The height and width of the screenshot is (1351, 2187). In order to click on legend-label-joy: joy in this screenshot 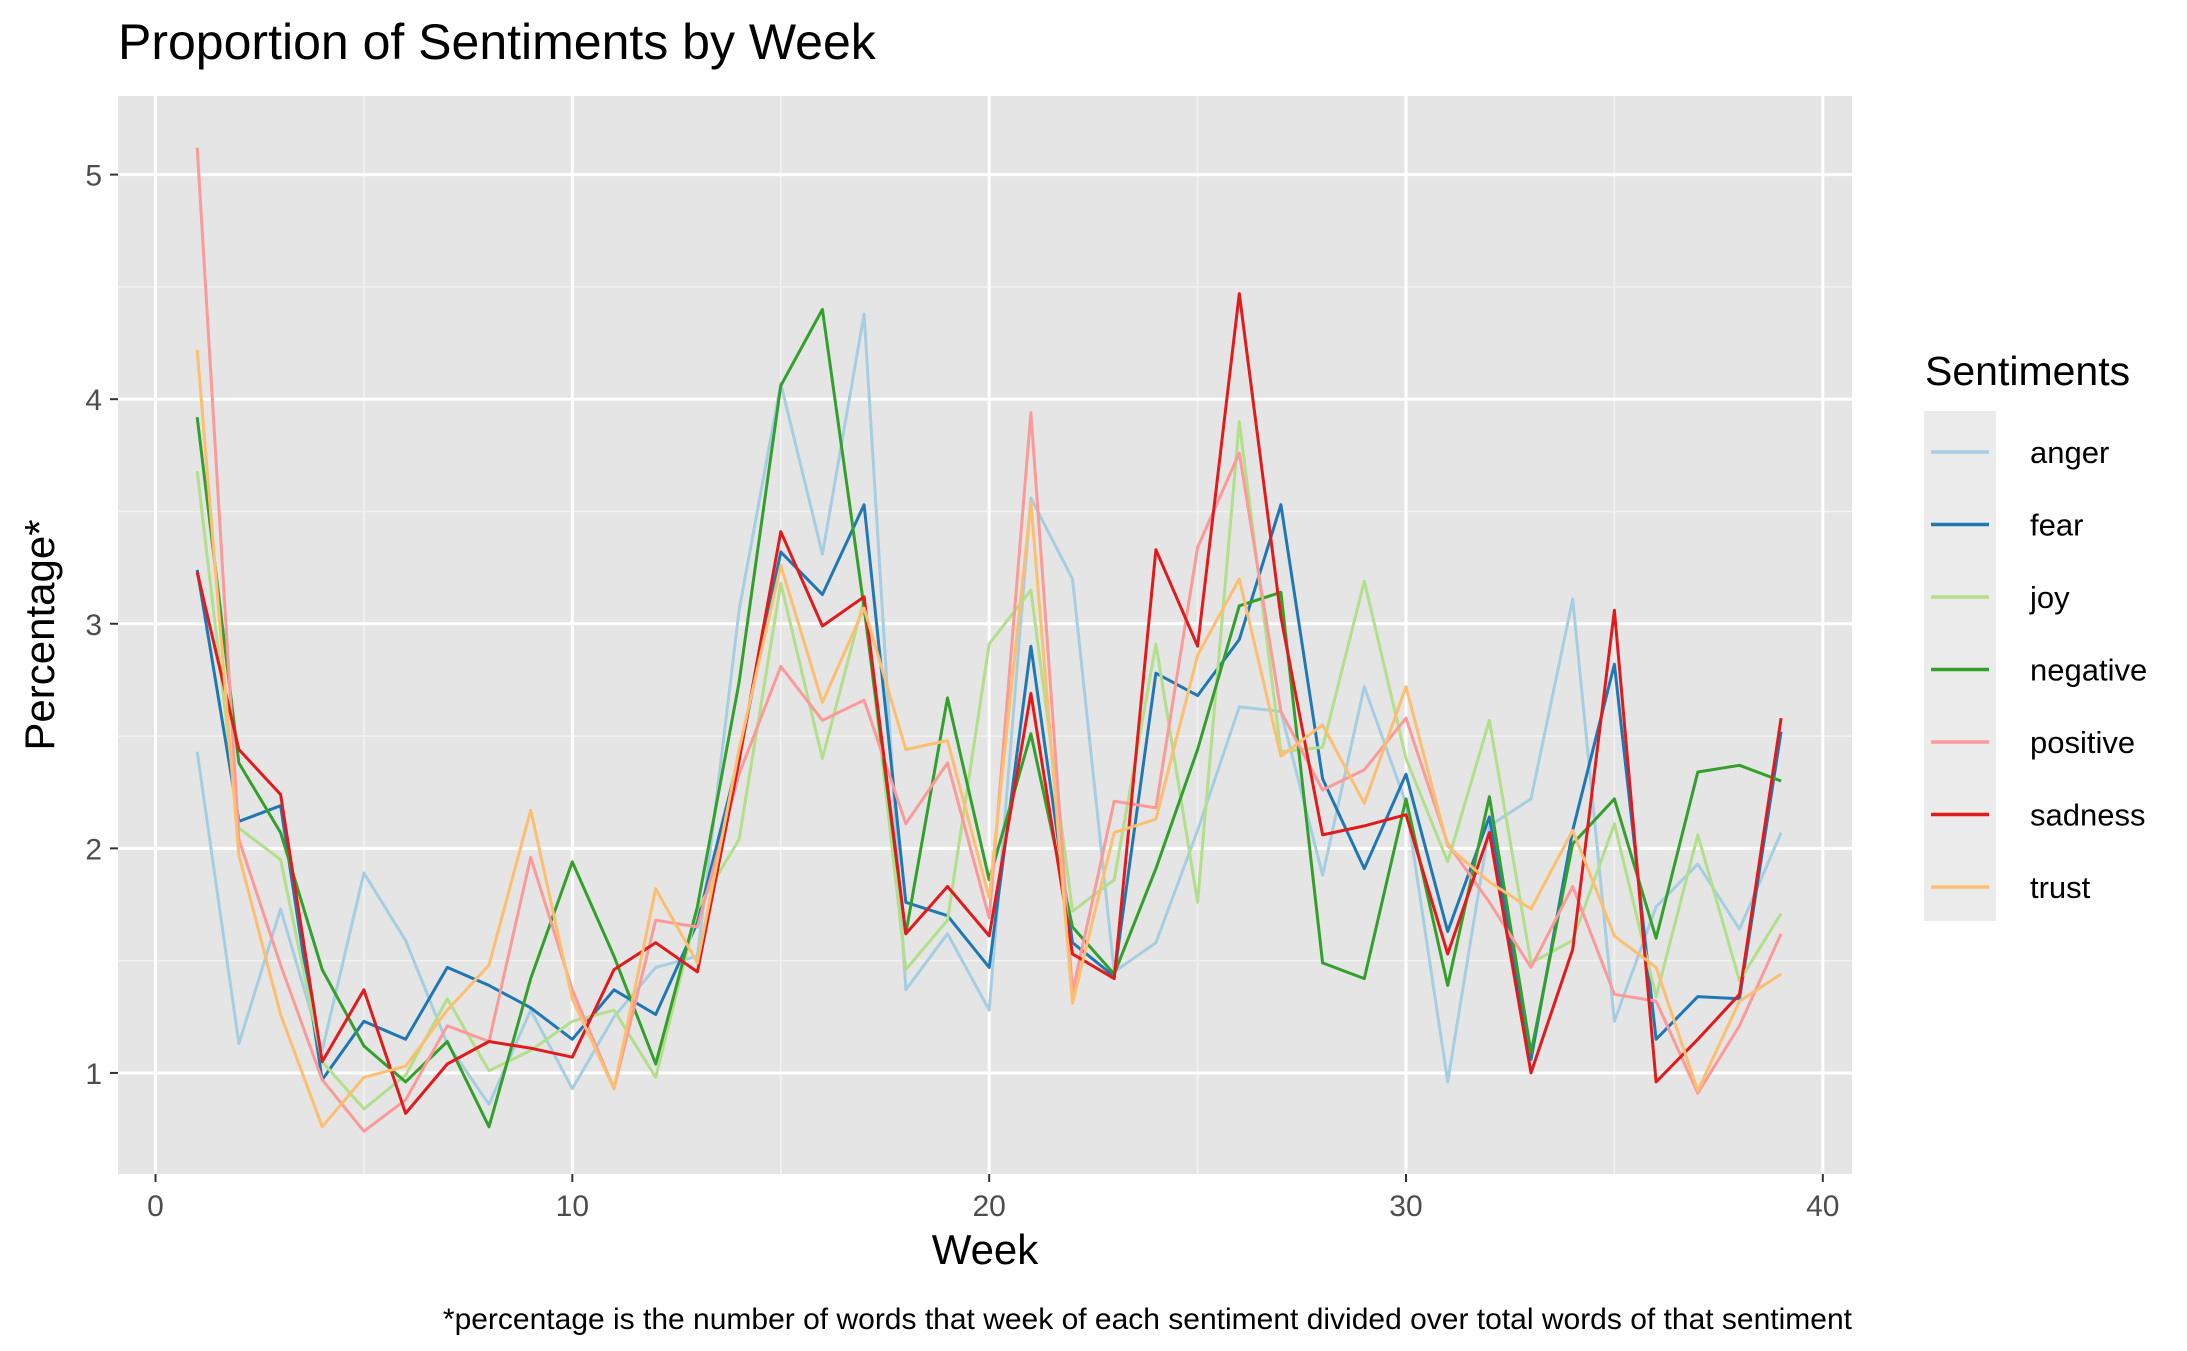, I will do `click(2049, 597)`.